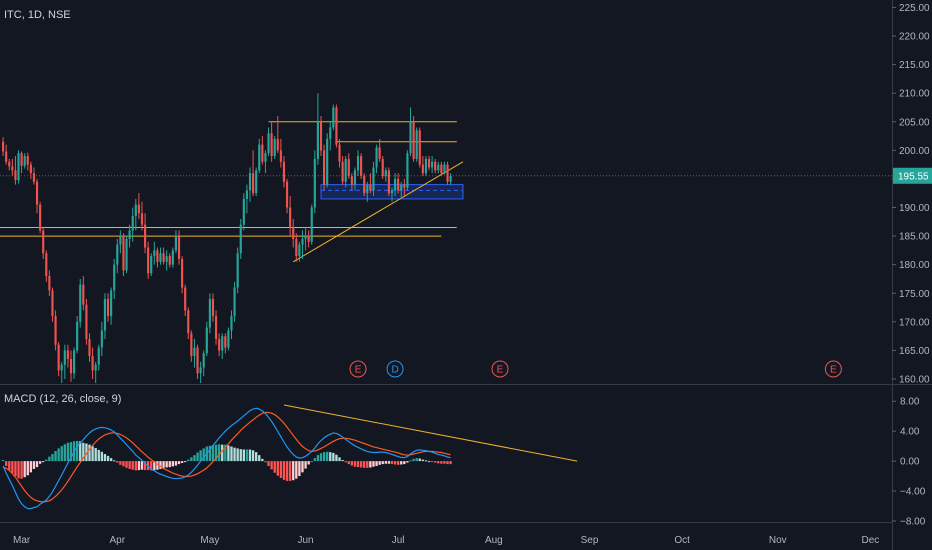  What do you see at coordinates (912, 175) in the screenshot?
I see `last-price-badge` at bounding box center [912, 175].